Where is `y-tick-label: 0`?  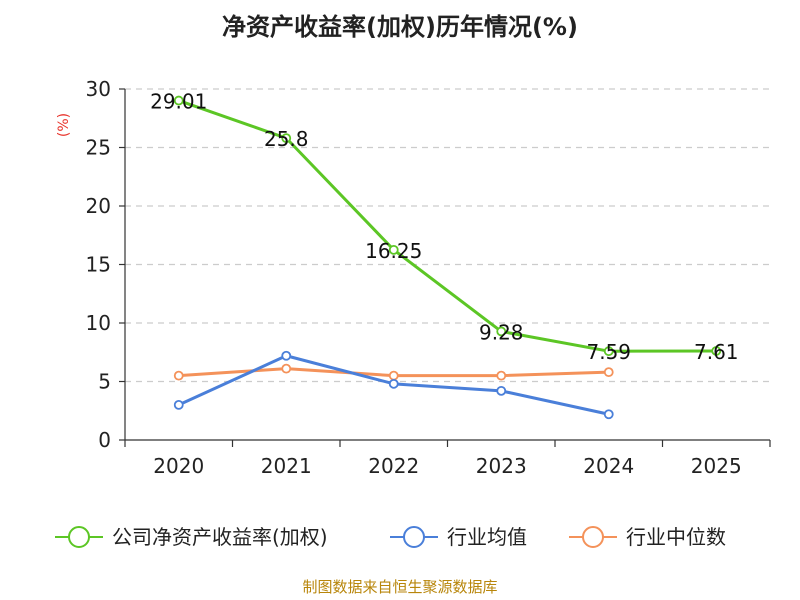 y-tick-label: 0 is located at coordinates (104, 440).